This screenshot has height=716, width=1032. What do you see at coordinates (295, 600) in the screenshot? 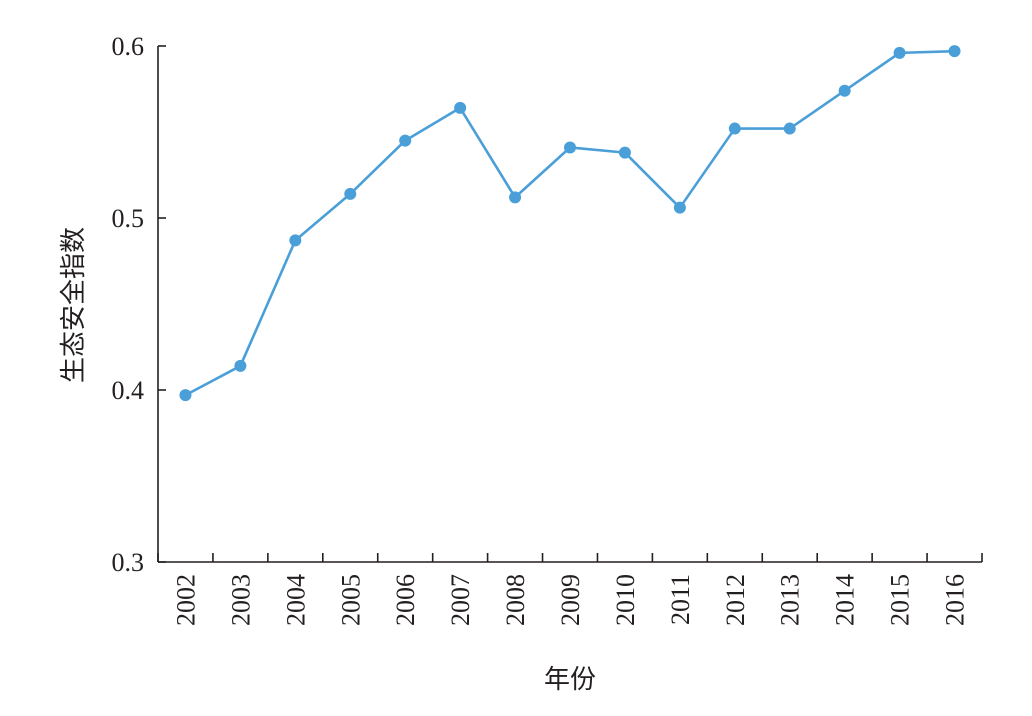
I see `x-tick-label: 2004` at bounding box center [295, 600].